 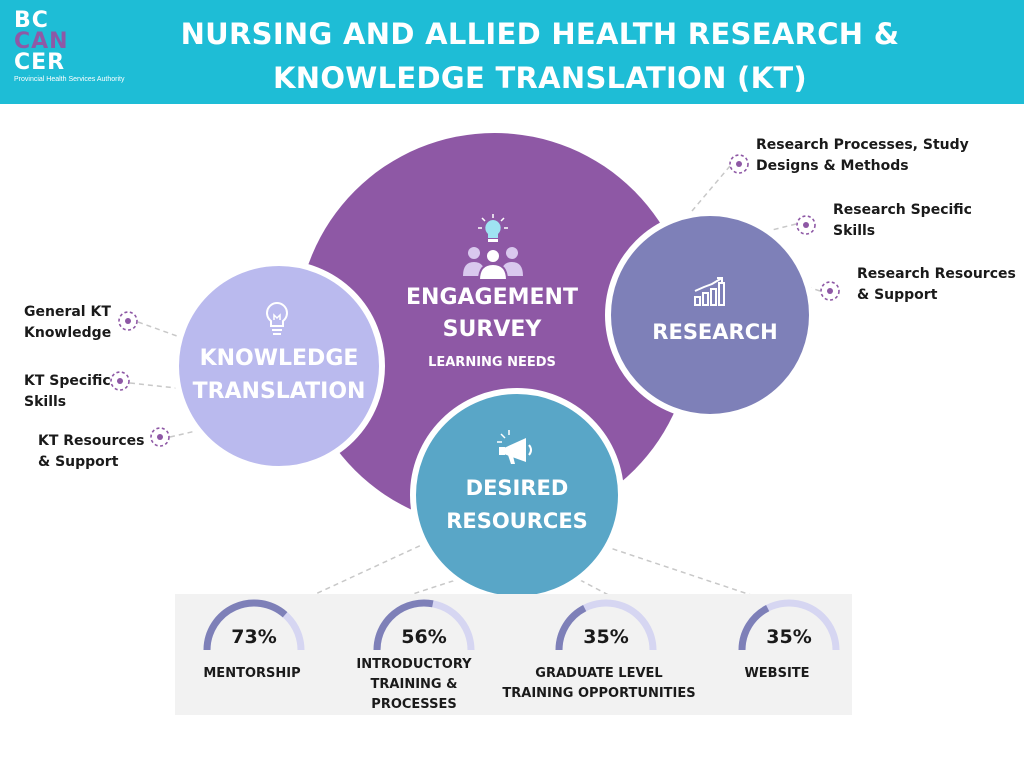 What do you see at coordinates (279, 375) in the screenshot?
I see `kt-title: KNOWLEDGE TRANSLATION` at bounding box center [279, 375].